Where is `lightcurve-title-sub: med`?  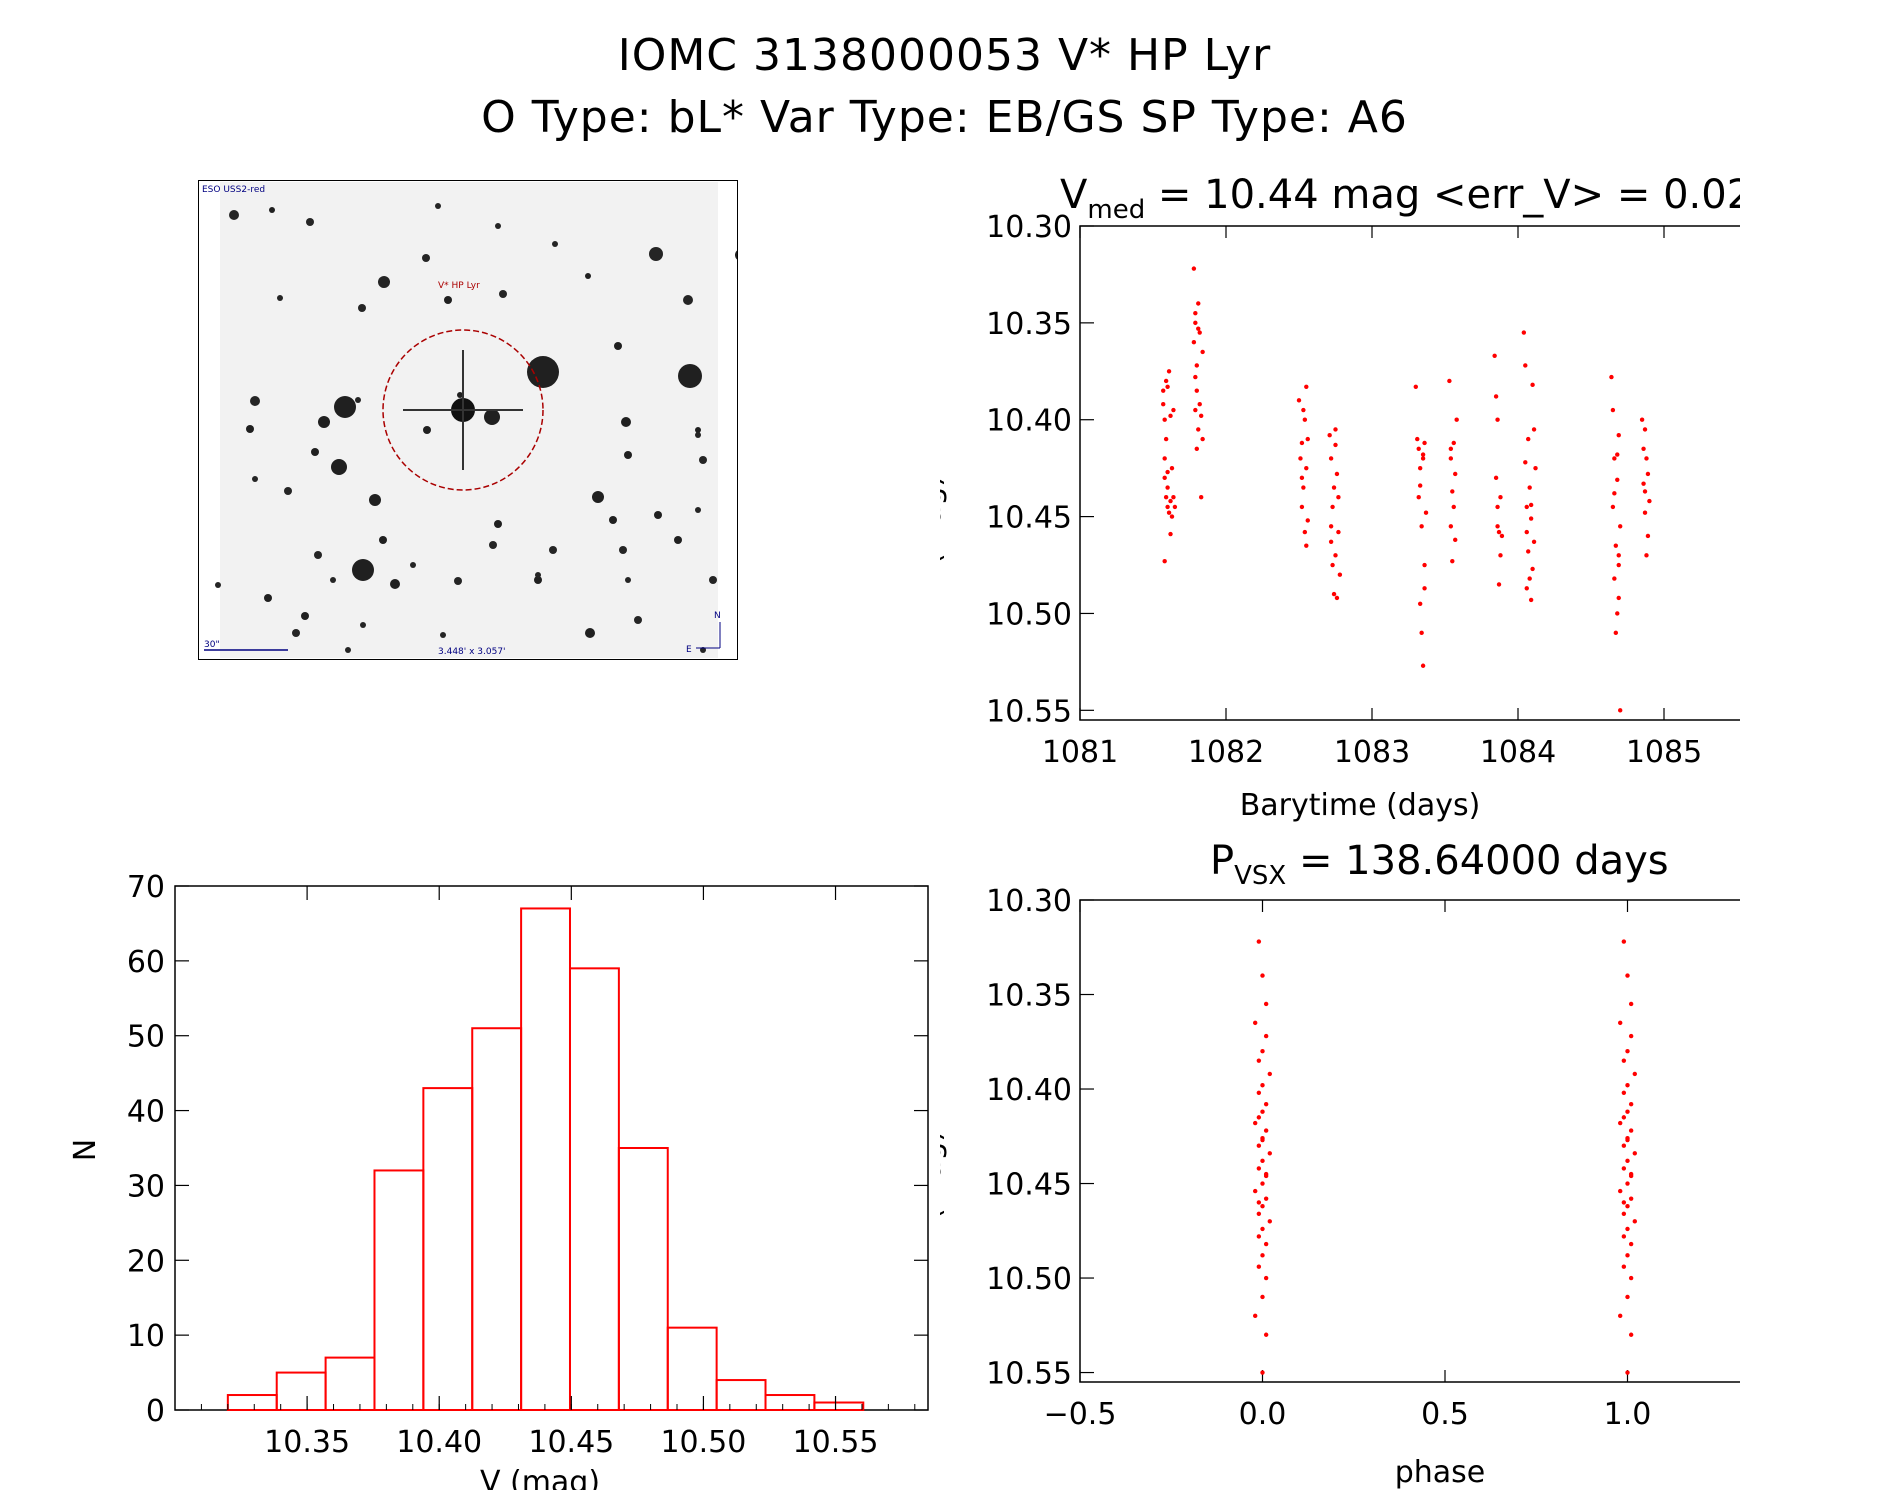
lightcurve-title-sub: med is located at coordinates (1116, 210).